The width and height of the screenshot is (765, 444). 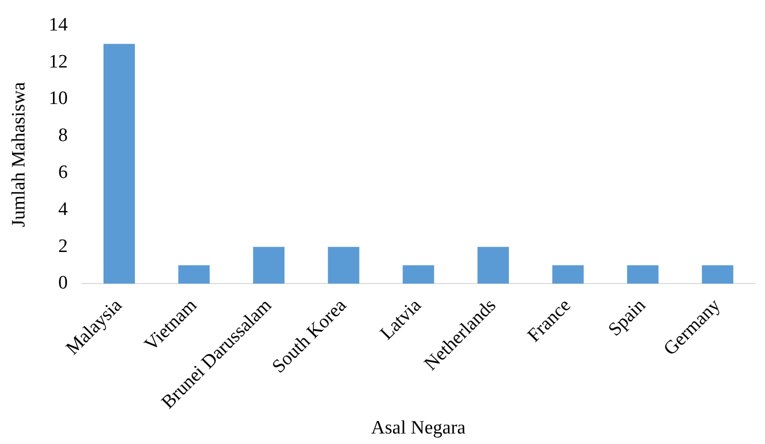 I want to click on y-tick-label: 10, so click(x=58, y=99).